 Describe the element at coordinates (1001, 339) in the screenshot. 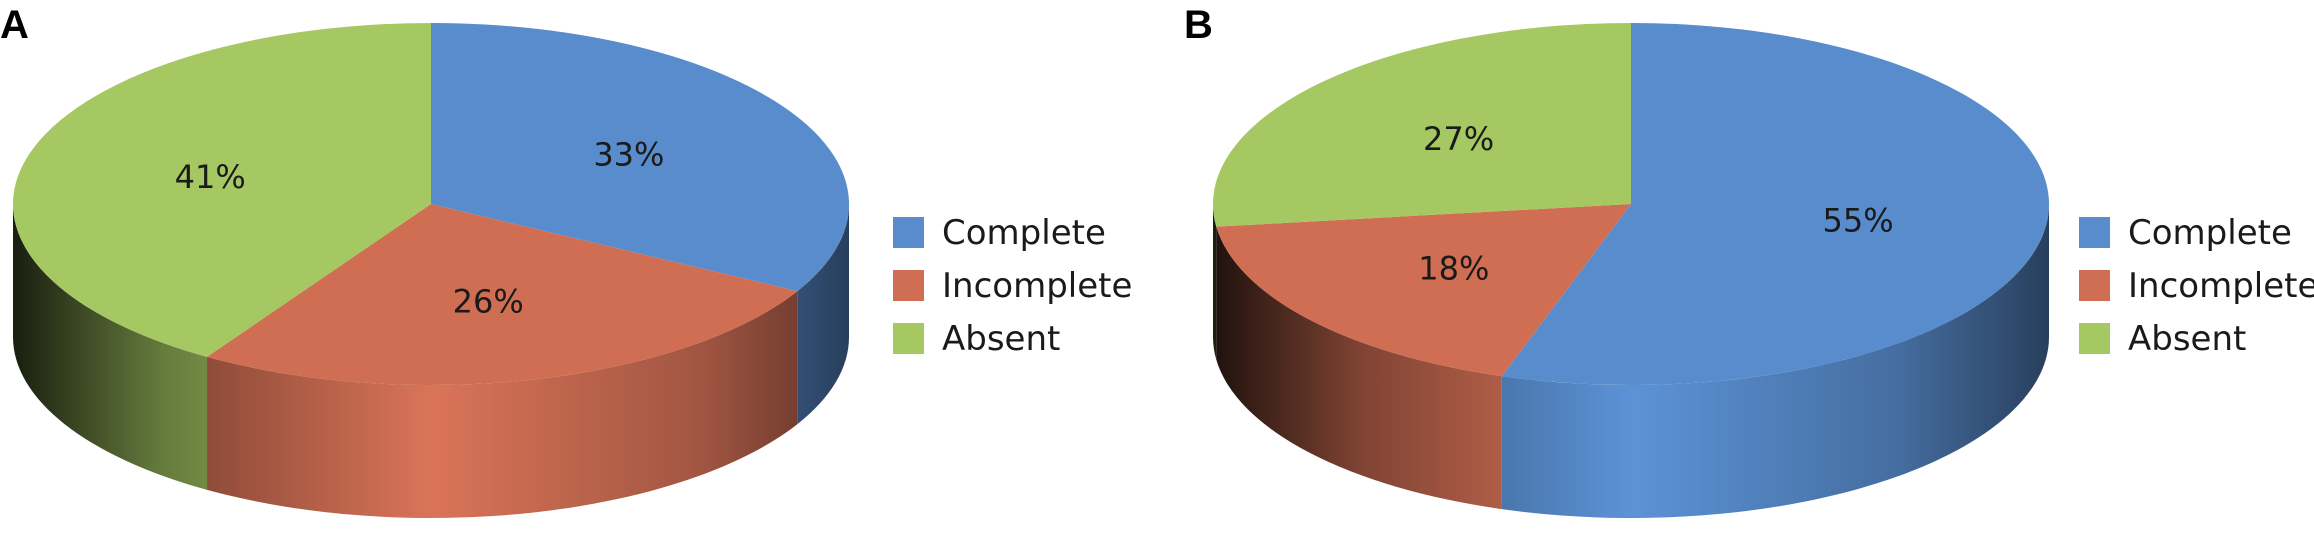

I see `legend-a-label-absent: Absent` at that location.